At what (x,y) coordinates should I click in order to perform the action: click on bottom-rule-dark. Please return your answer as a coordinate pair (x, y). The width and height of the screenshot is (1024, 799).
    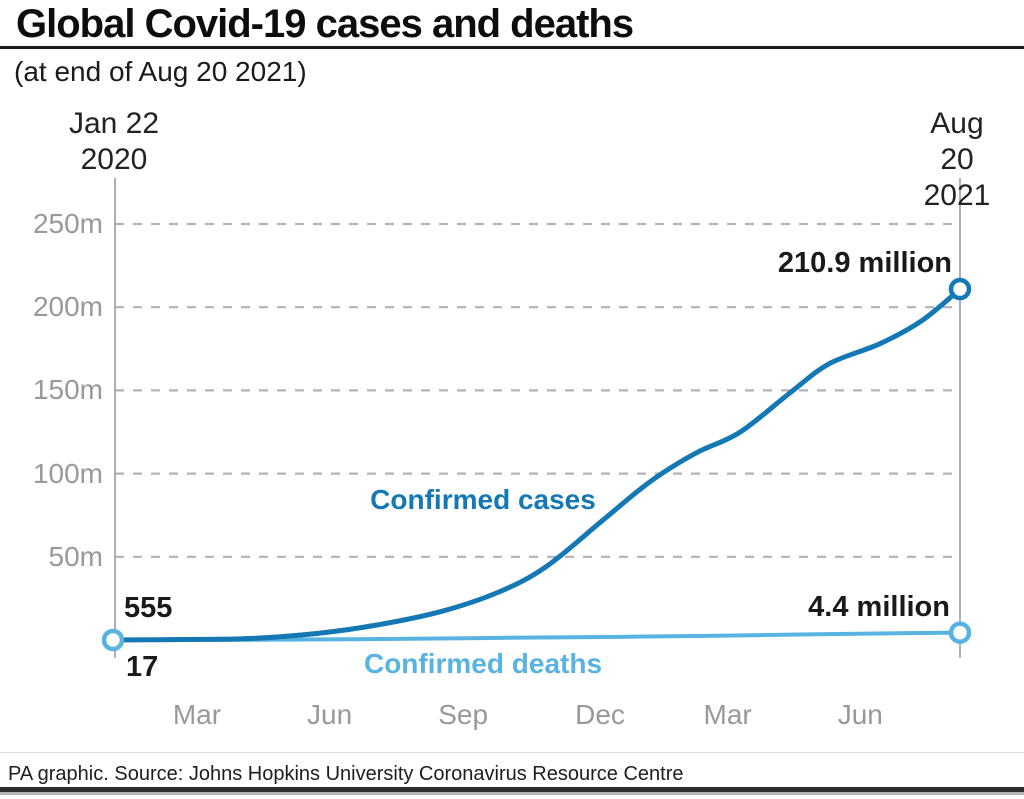
    Looking at the image, I should click on (512, 789).